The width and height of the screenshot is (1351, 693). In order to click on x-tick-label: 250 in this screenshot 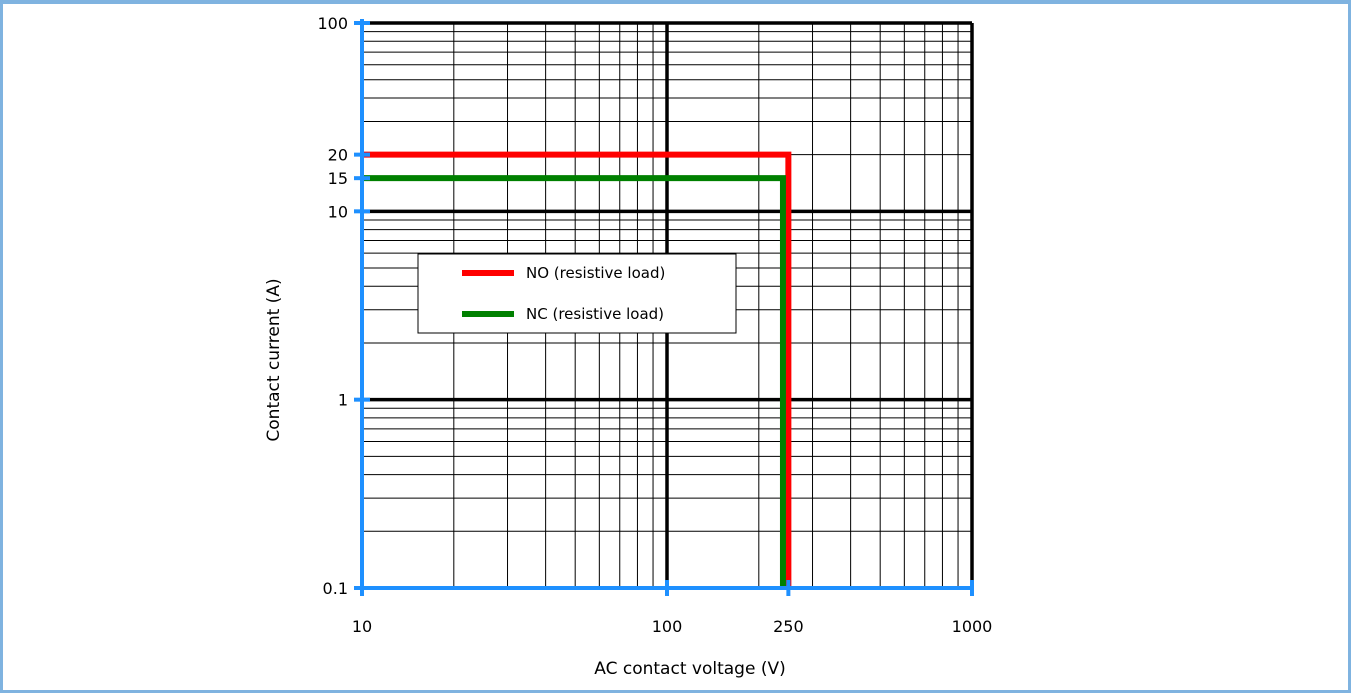, I will do `click(788, 626)`.